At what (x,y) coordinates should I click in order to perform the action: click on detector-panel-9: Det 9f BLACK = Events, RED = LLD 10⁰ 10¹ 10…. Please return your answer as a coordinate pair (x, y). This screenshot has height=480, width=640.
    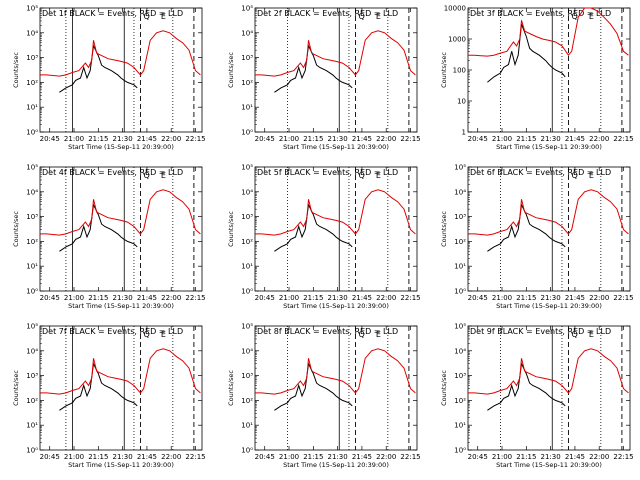
    Looking at the image, I should click on (537, 396).